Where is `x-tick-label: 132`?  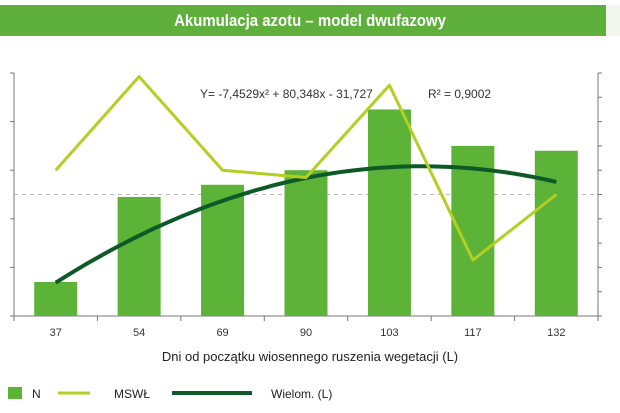
x-tick-label: 132 is located at coordinates (556, 333).